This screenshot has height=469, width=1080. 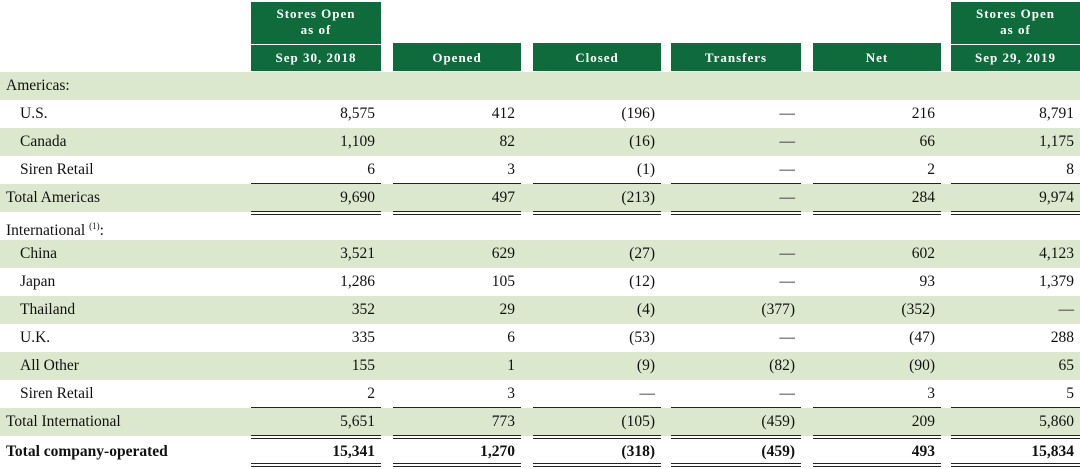 I want to click on cell-closed: (12), so click(x=642, y=281).